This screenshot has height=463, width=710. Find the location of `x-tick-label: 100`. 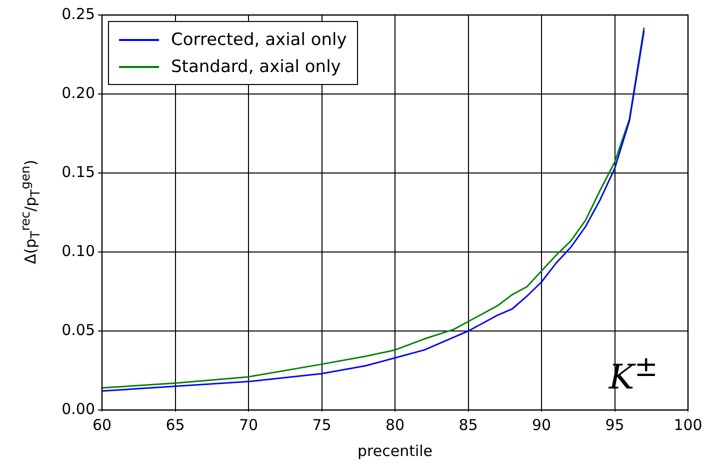

x-tick-label: 100 is located at coordinates (688, 425).